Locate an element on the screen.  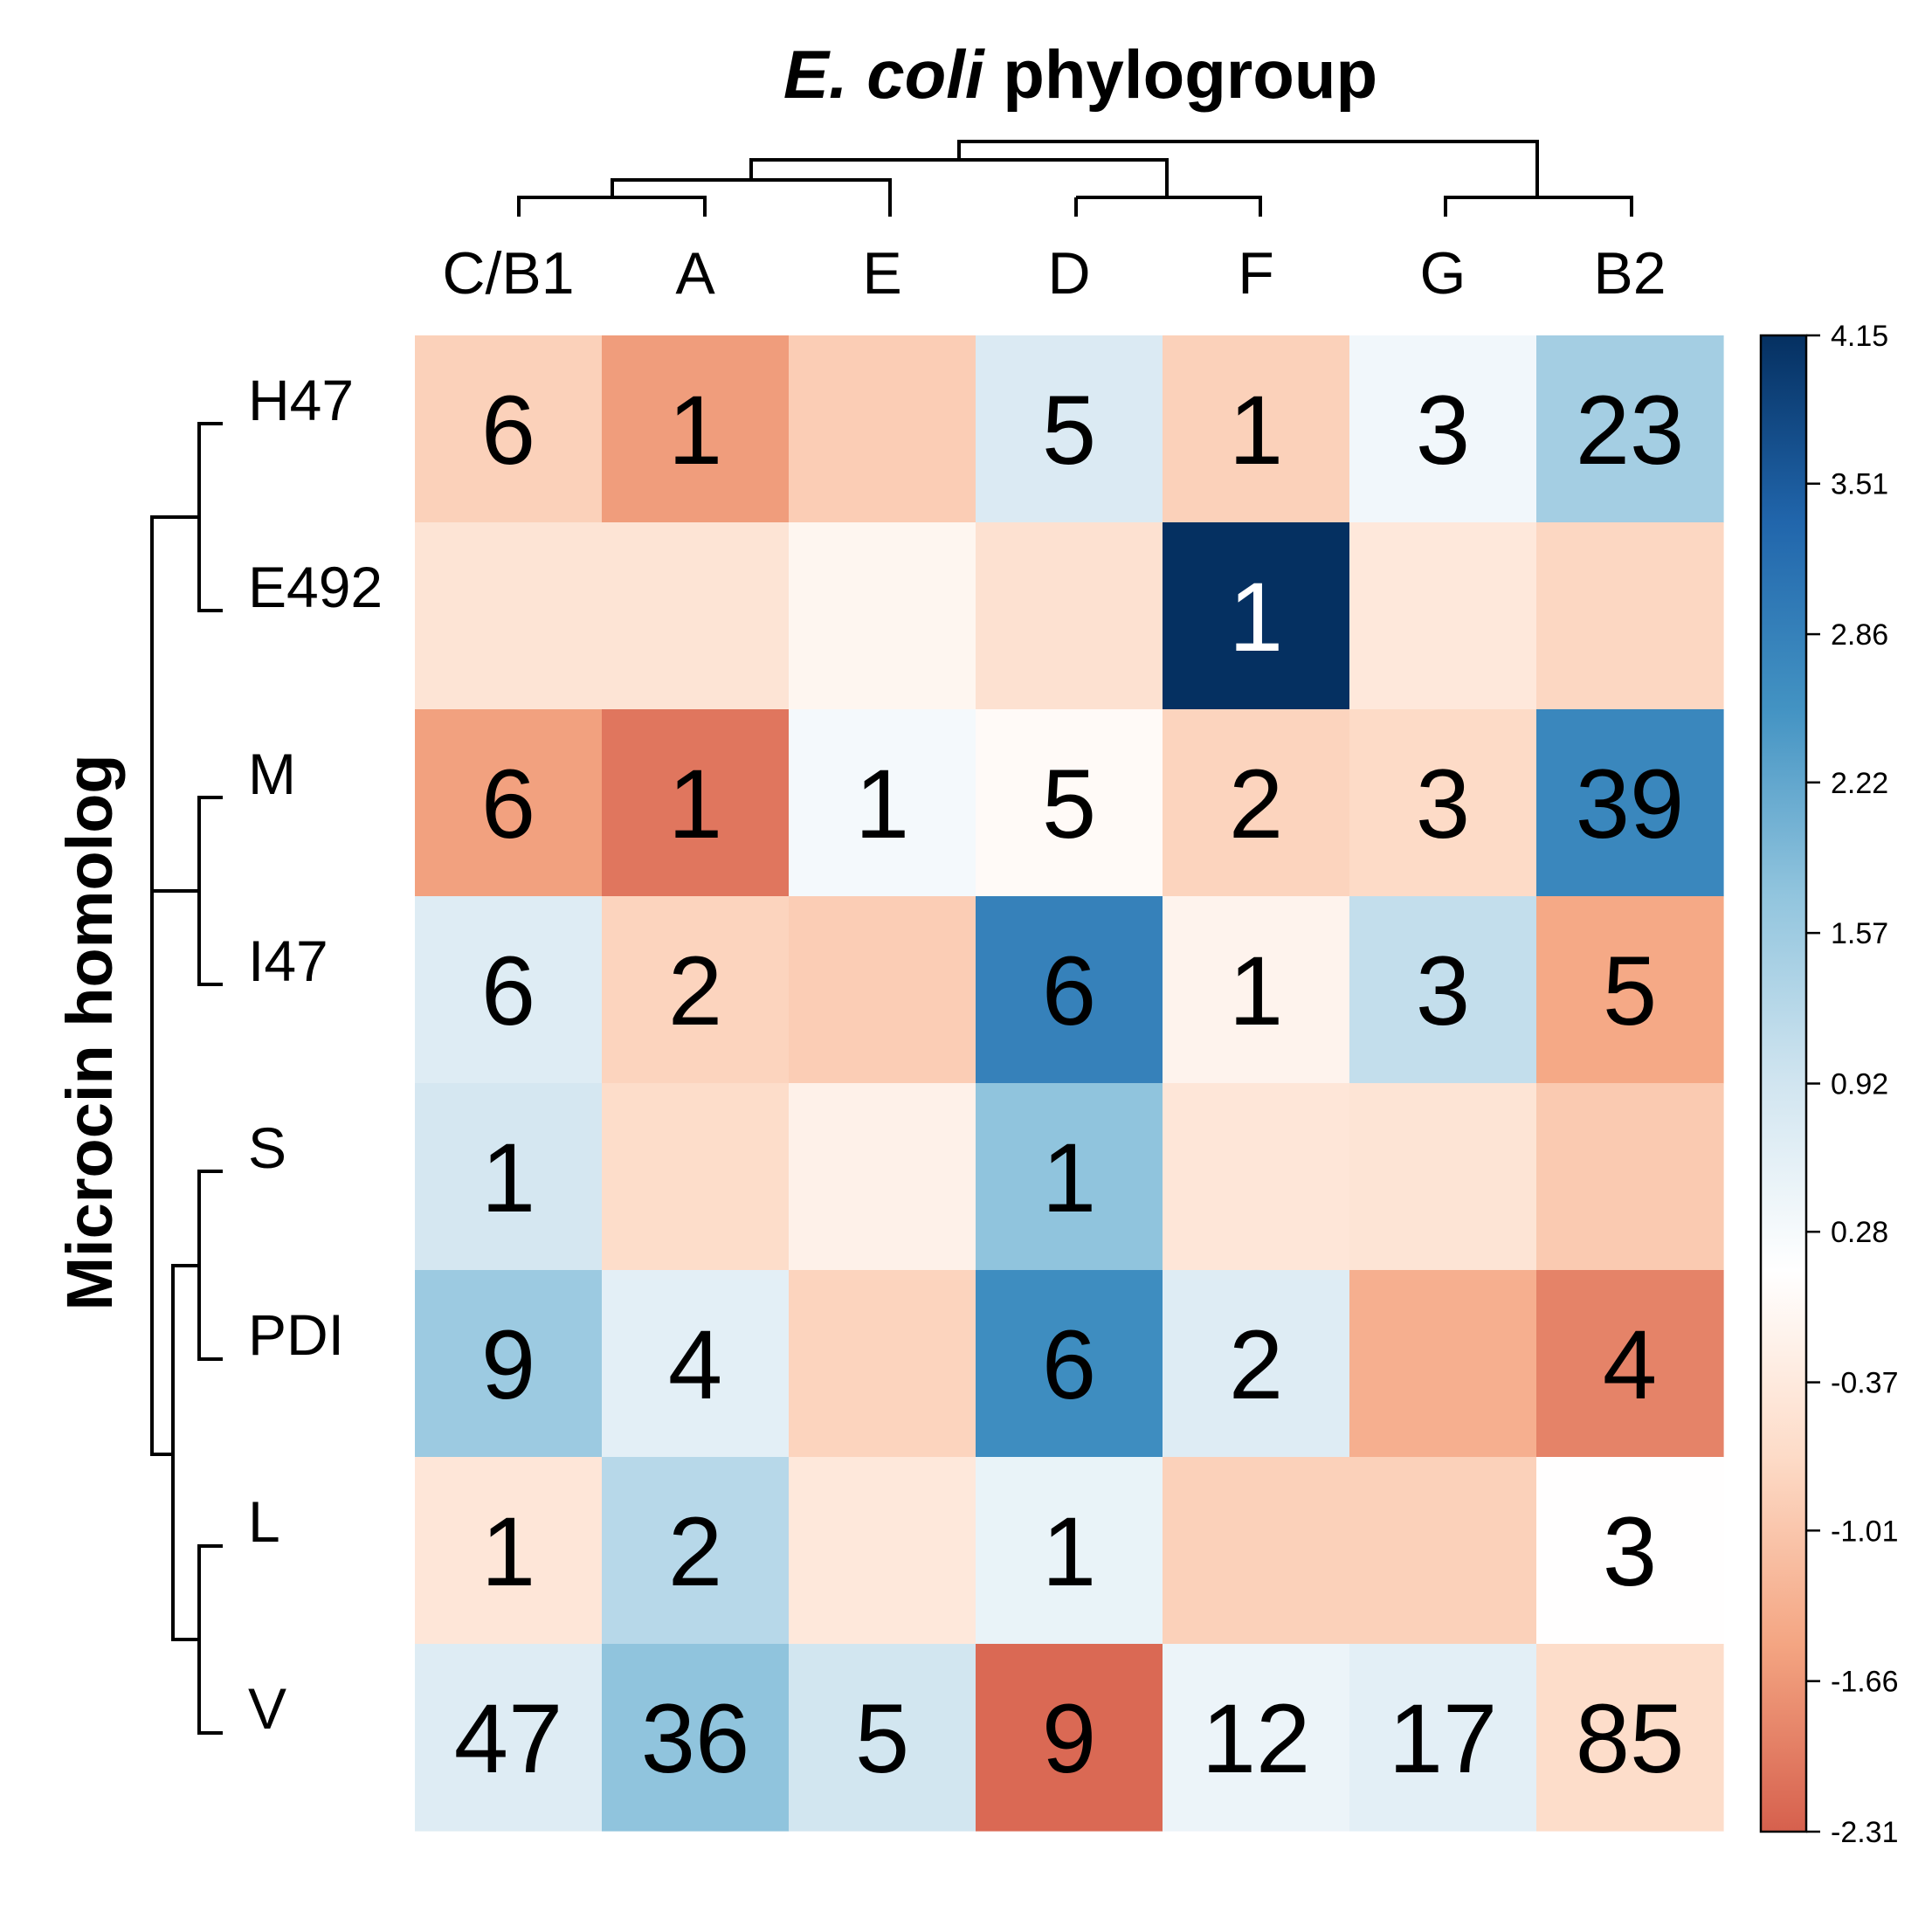
row-dendrogram is located at coordinates (186, 1078).